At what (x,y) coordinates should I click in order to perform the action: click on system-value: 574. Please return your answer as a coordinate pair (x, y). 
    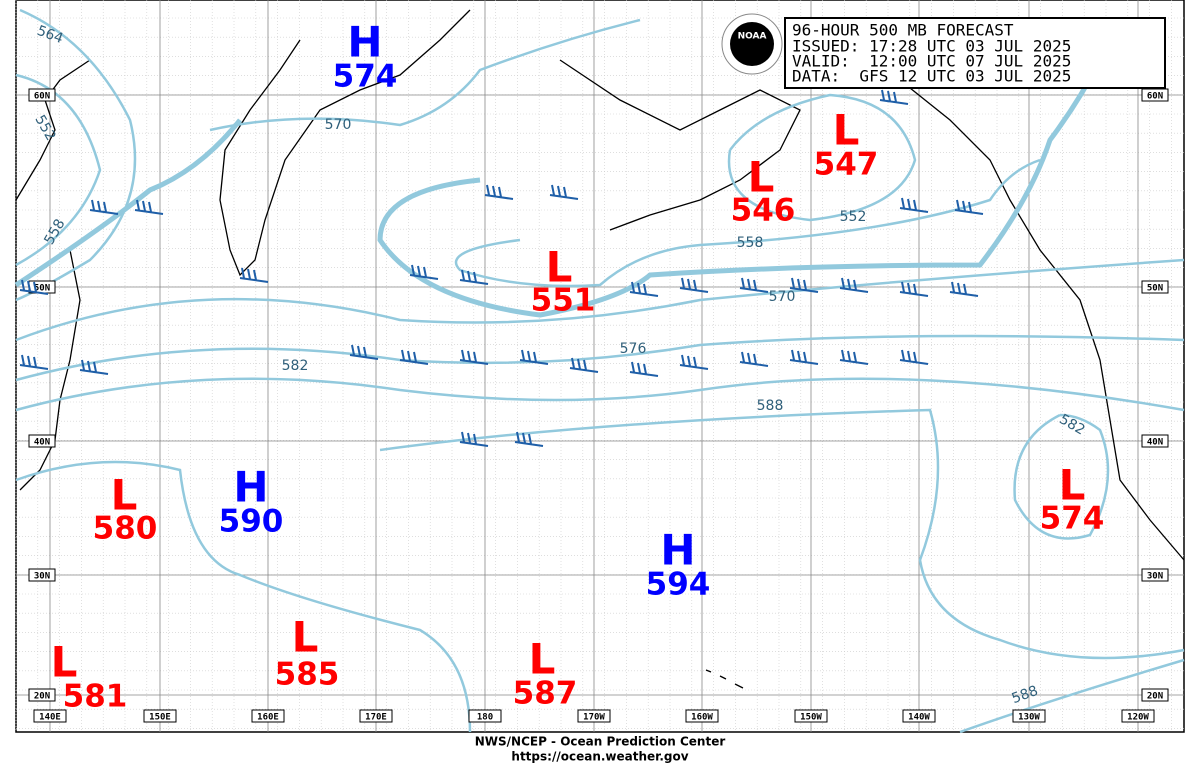
    Looking at the image, I should click on (1072, 519).